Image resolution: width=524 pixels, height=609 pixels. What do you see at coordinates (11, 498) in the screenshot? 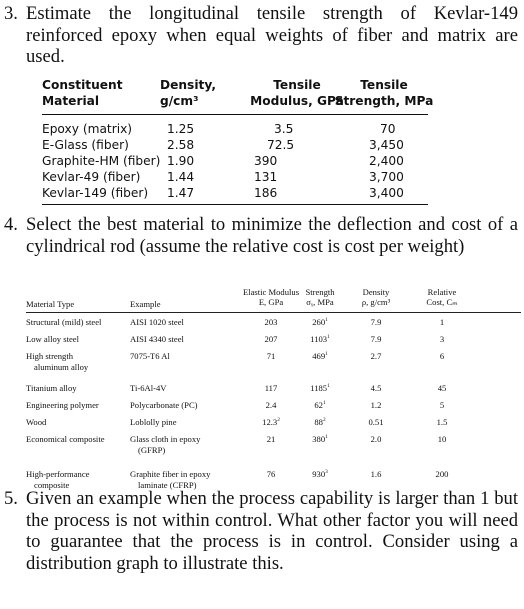
I see `question-5-number: 5.` at bounding box center [11, 498].